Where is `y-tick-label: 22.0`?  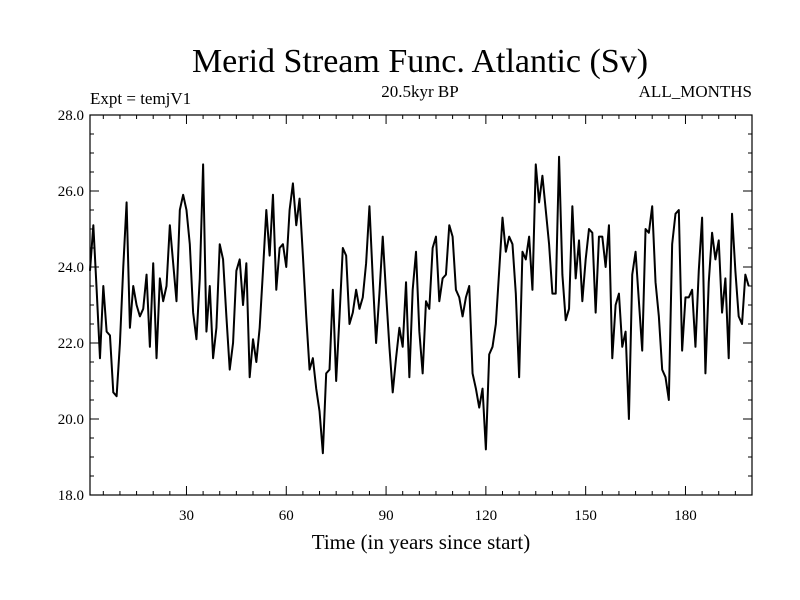 y-tick-label: 22.0 is located at coordinates (71, 344).